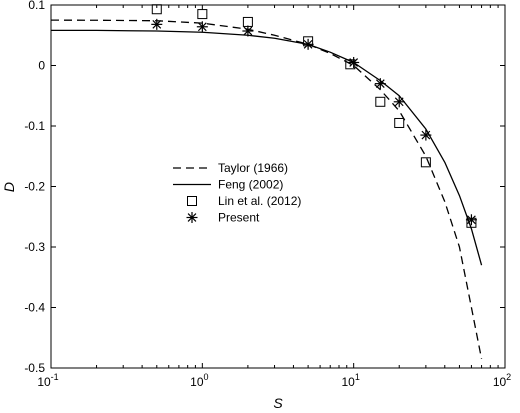 This screenshot has width=520, height=413. What do you see at coordinates (357, 377) in the screenshot?
I see `x-tick-exponent: 1` at bounding box center [357, 377].